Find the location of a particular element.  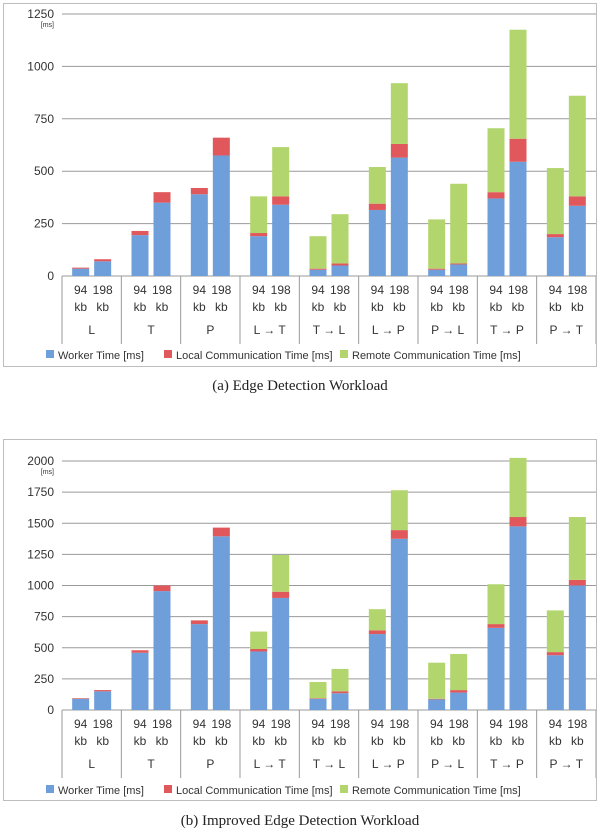

y-tick-label: 1750 is located at coordinates (40, 492).